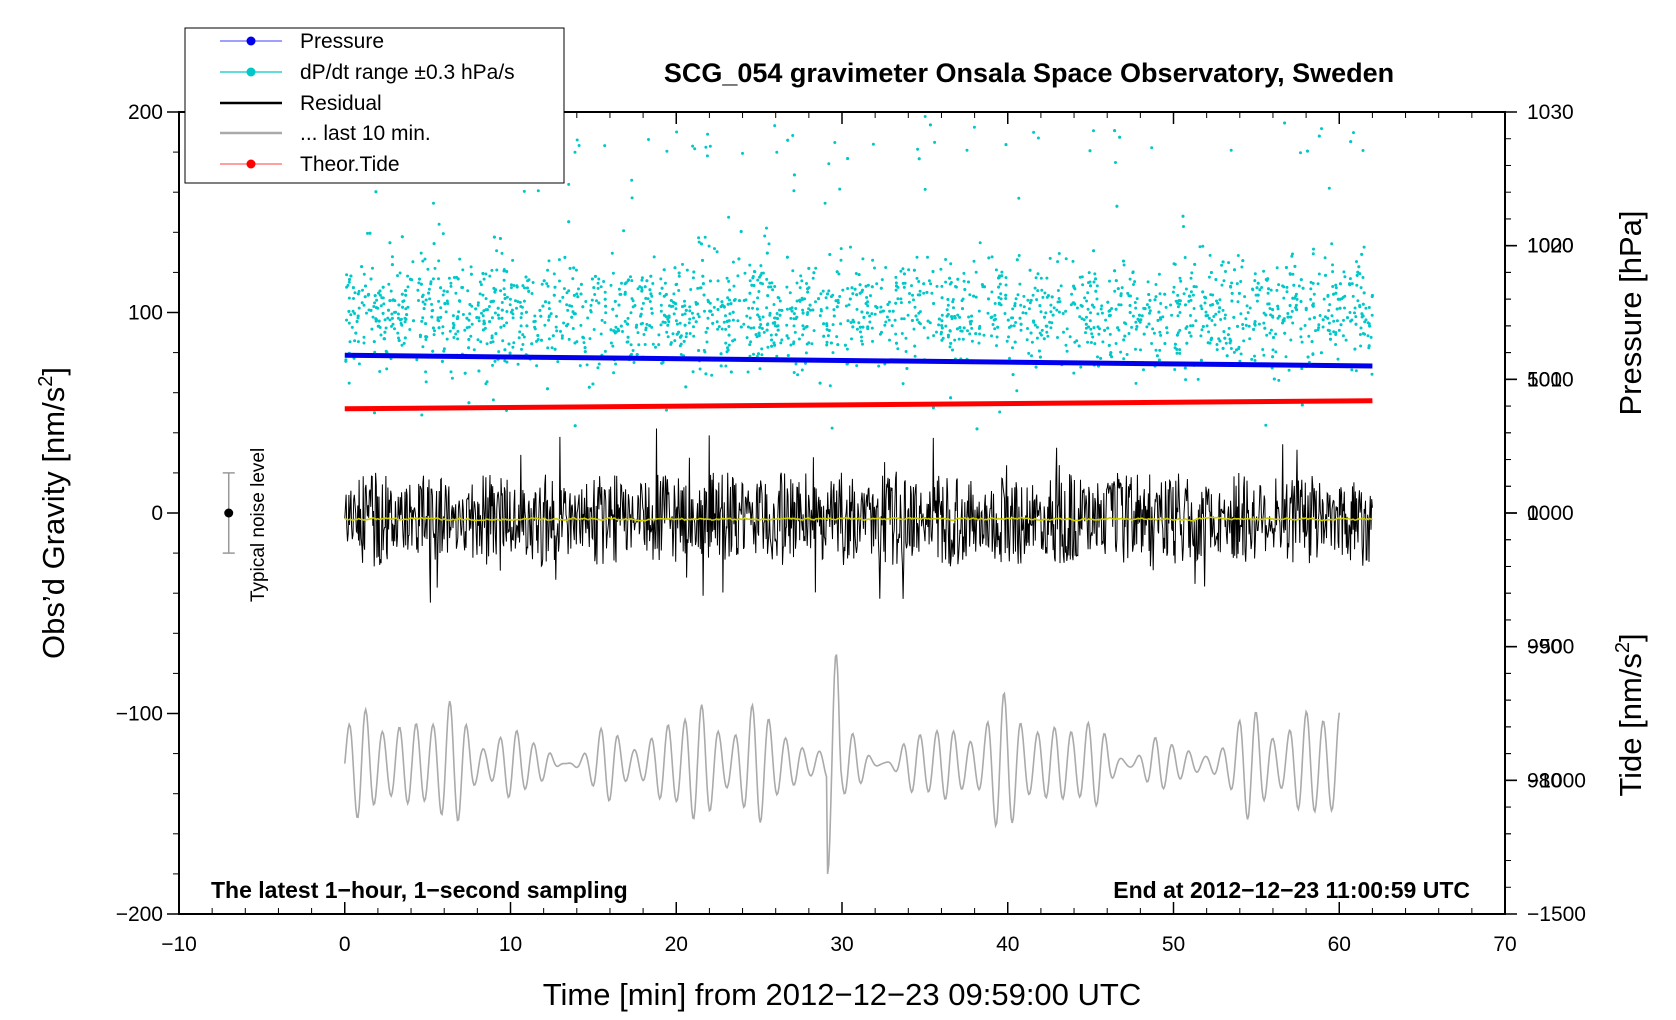 The height and width of the screenshot is (1020, 1676). I want to click on annotation-right: End at 2012−12−23 11:00:59 UTC, so click(1291, 890).